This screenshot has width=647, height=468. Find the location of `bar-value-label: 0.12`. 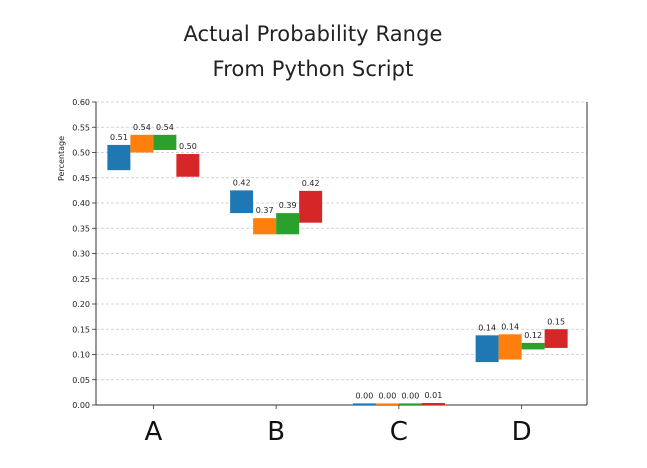

bar-value-label: 0.12 is located at coordinates (533, 335).